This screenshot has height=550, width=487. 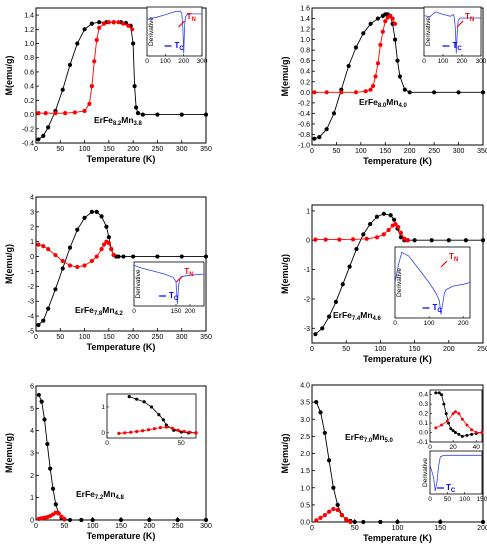 What do you see at coordinates (202, 61) in the screenshot?
I see `inset-x-tick-label: 300` at bounding box center [202, 61].